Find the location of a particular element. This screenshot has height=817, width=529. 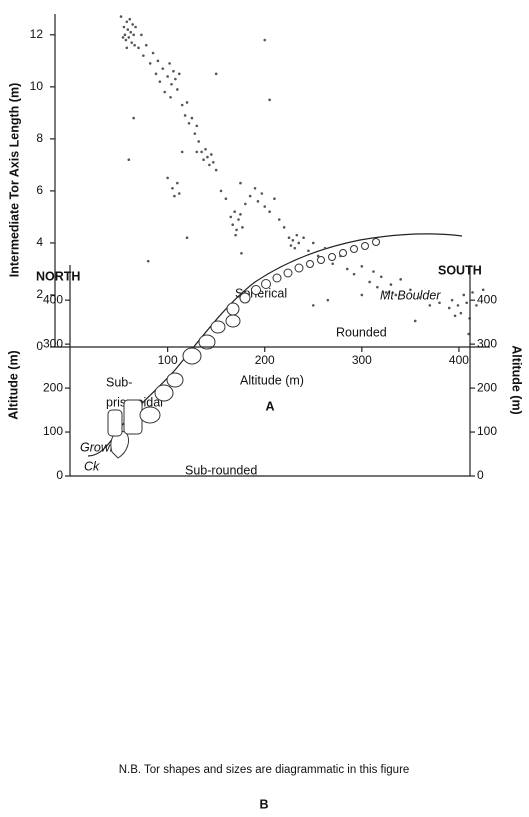

south-label: SOUTH is located at coordinates (460, 270).